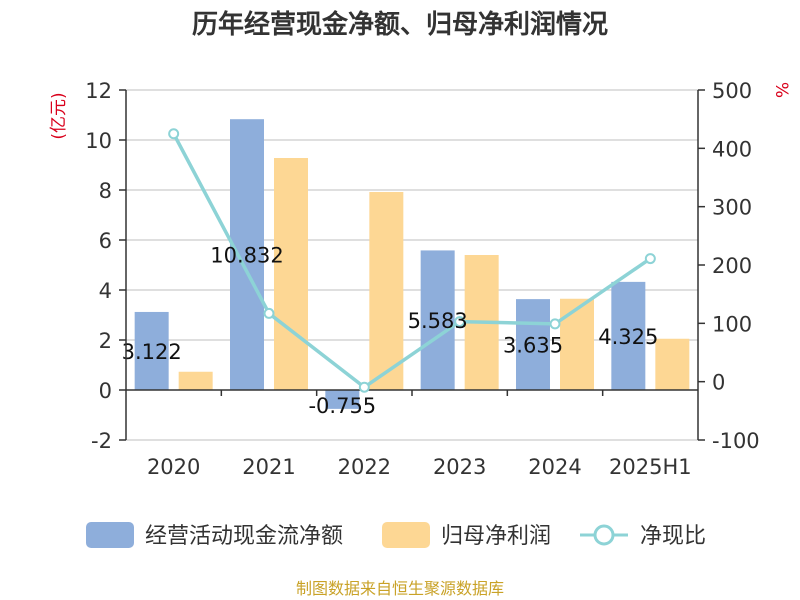 This screenshot has height=600, width=800. What do you see at coordinates (400, 588) in the screenshot?
I see `source-text: 制图数据来自恒生聚源数据库` at bounding box center [400, 588].